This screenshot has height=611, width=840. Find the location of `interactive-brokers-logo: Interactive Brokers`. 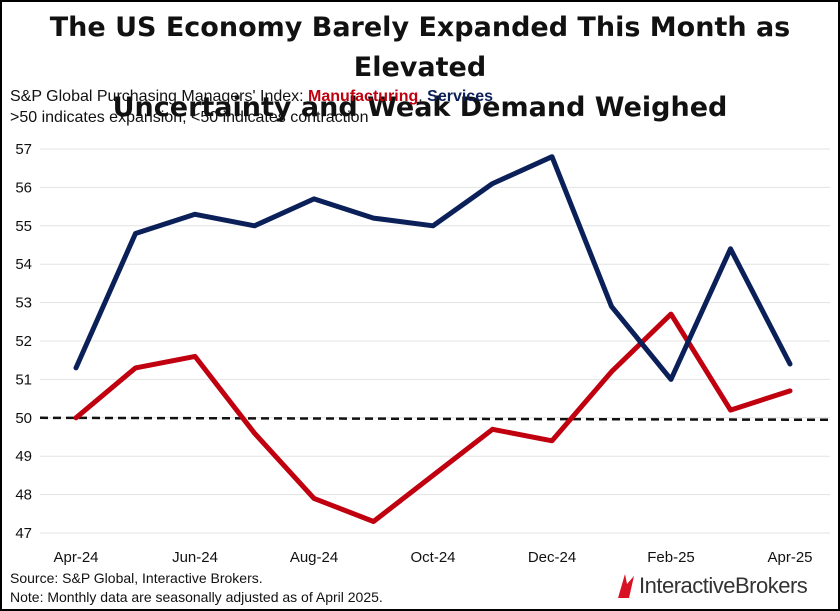

interactive-brokers-logo: Interactive Brokers is located at coordinates (711, 586).